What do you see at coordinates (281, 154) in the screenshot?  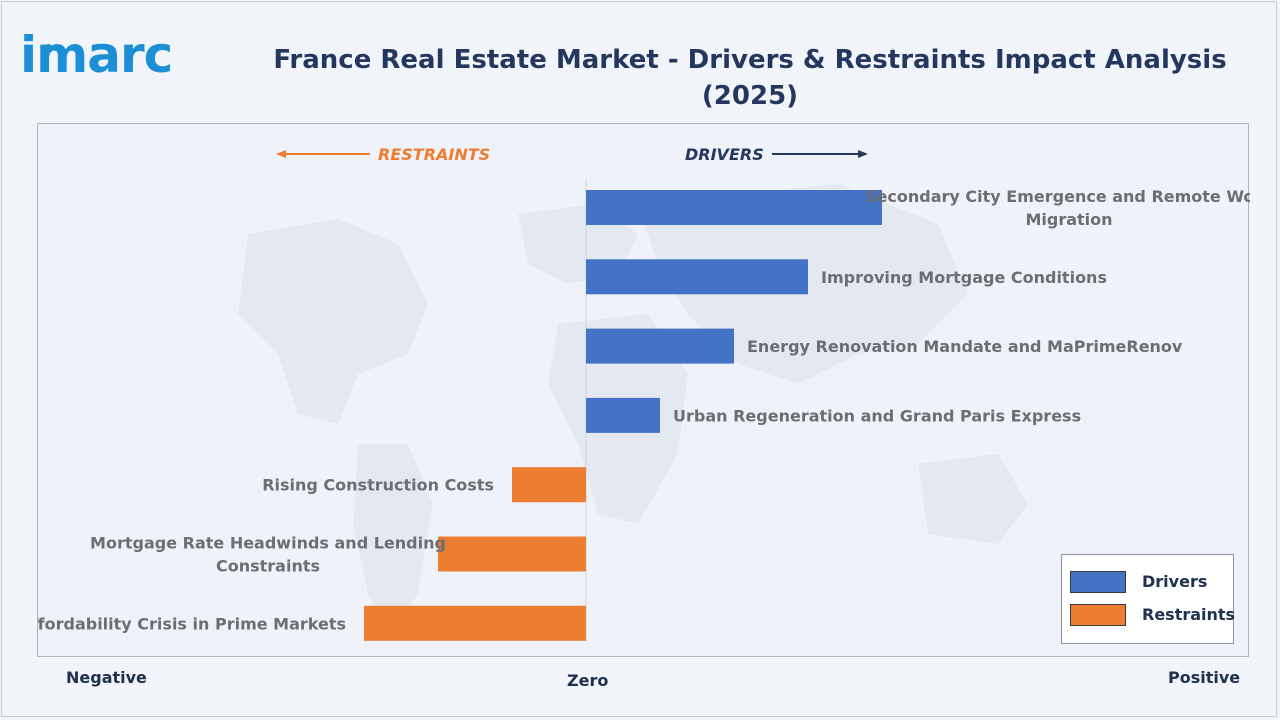 I see `restraints-arrow-head` at bounding box center [281, 154].